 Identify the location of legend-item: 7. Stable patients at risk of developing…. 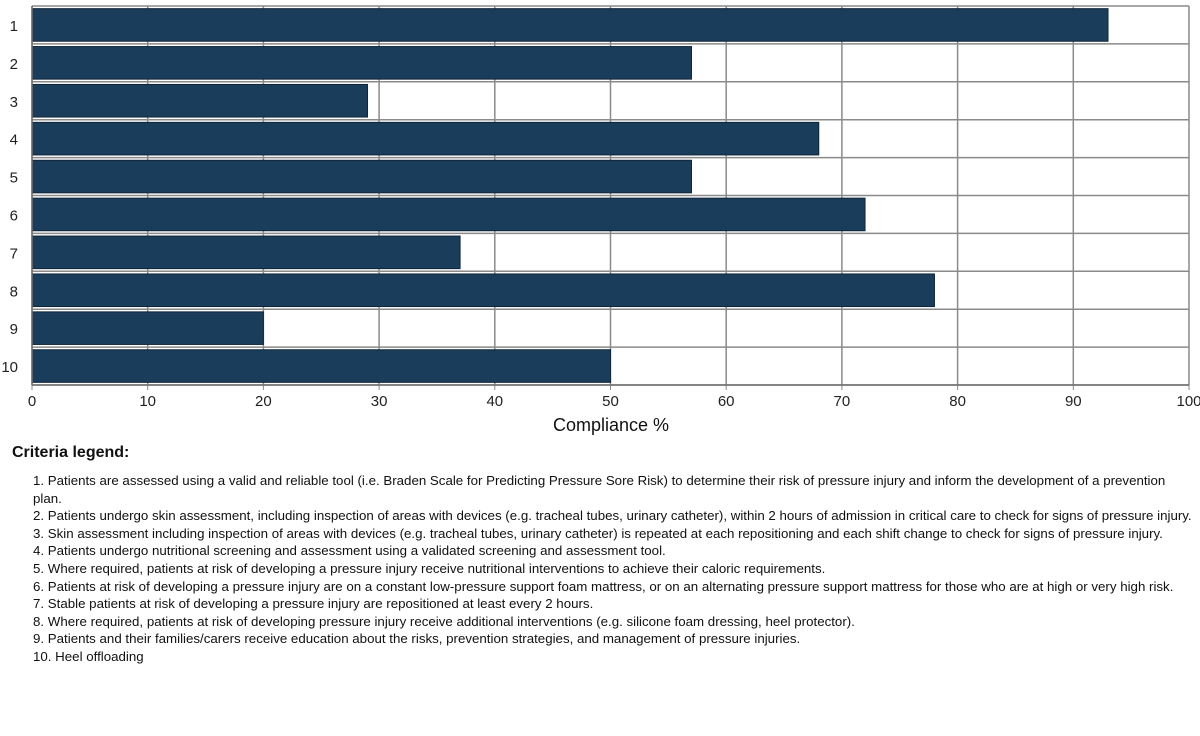
(313, 604).